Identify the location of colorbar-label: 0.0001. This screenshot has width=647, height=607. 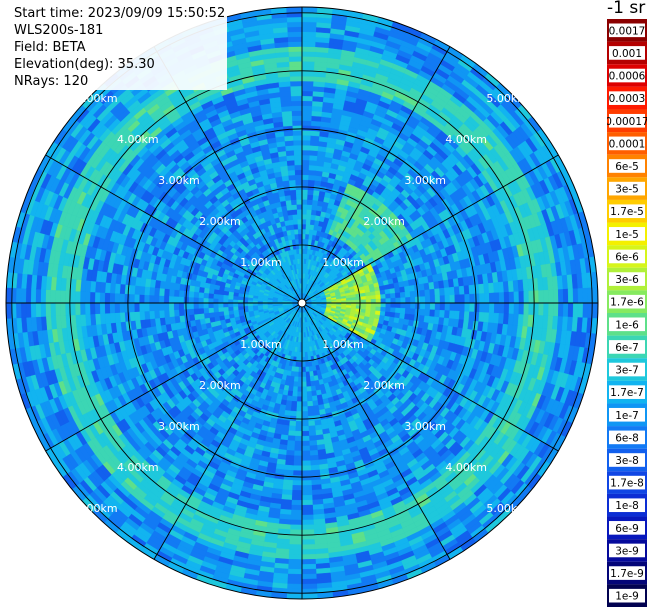
(627, 144).